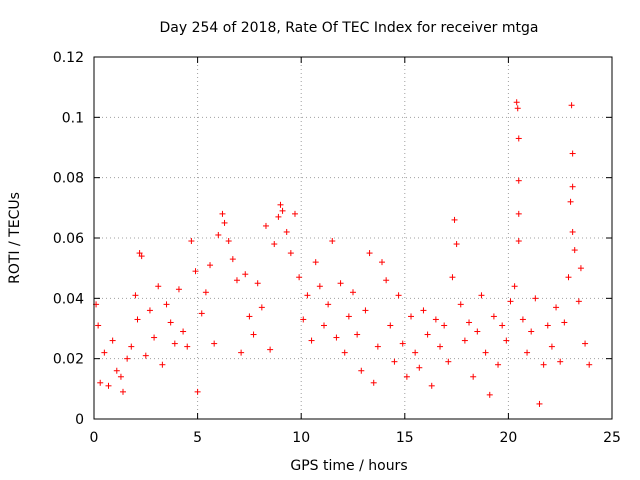 This screenshot has width=640, height=480. I want to click on x-tick-label: 10, so click(301, 438).